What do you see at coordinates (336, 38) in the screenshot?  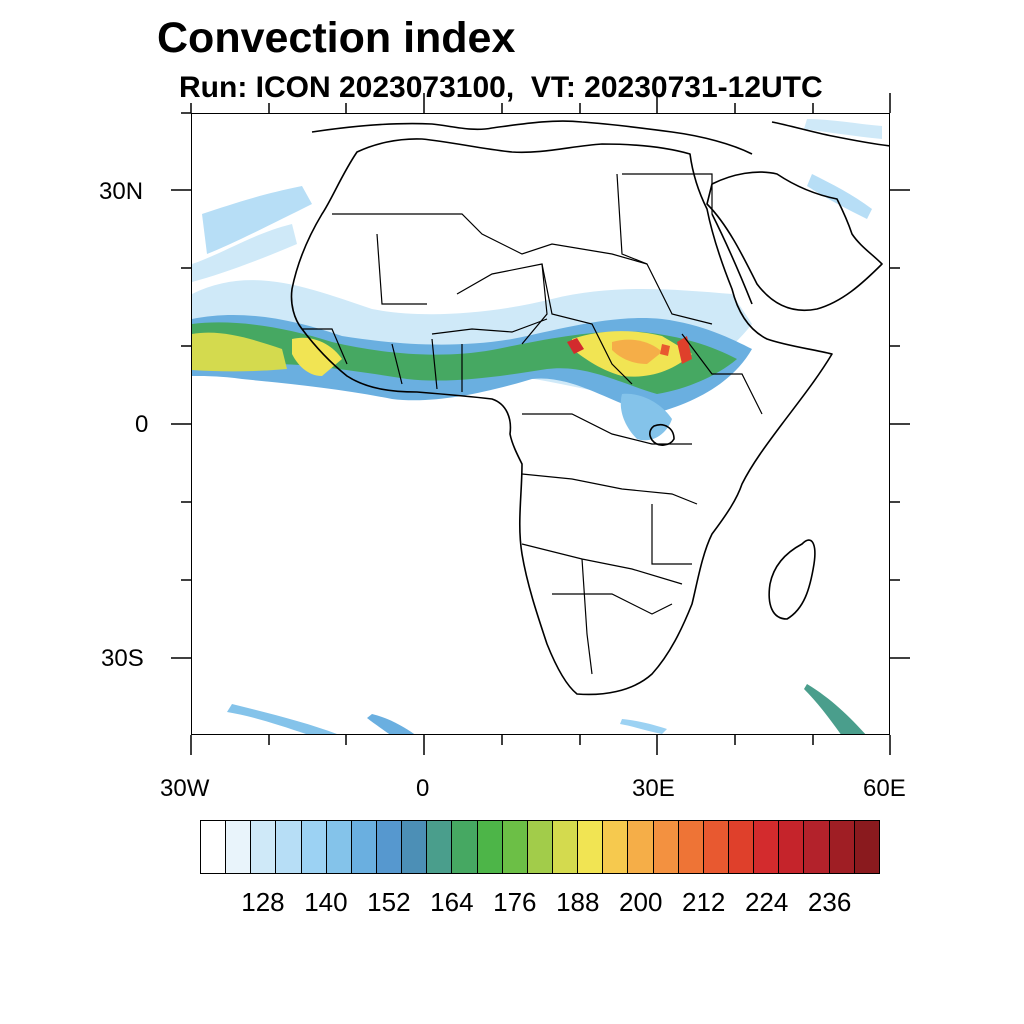 I see `map-title: Convection index` at bounding box center [336, 38].